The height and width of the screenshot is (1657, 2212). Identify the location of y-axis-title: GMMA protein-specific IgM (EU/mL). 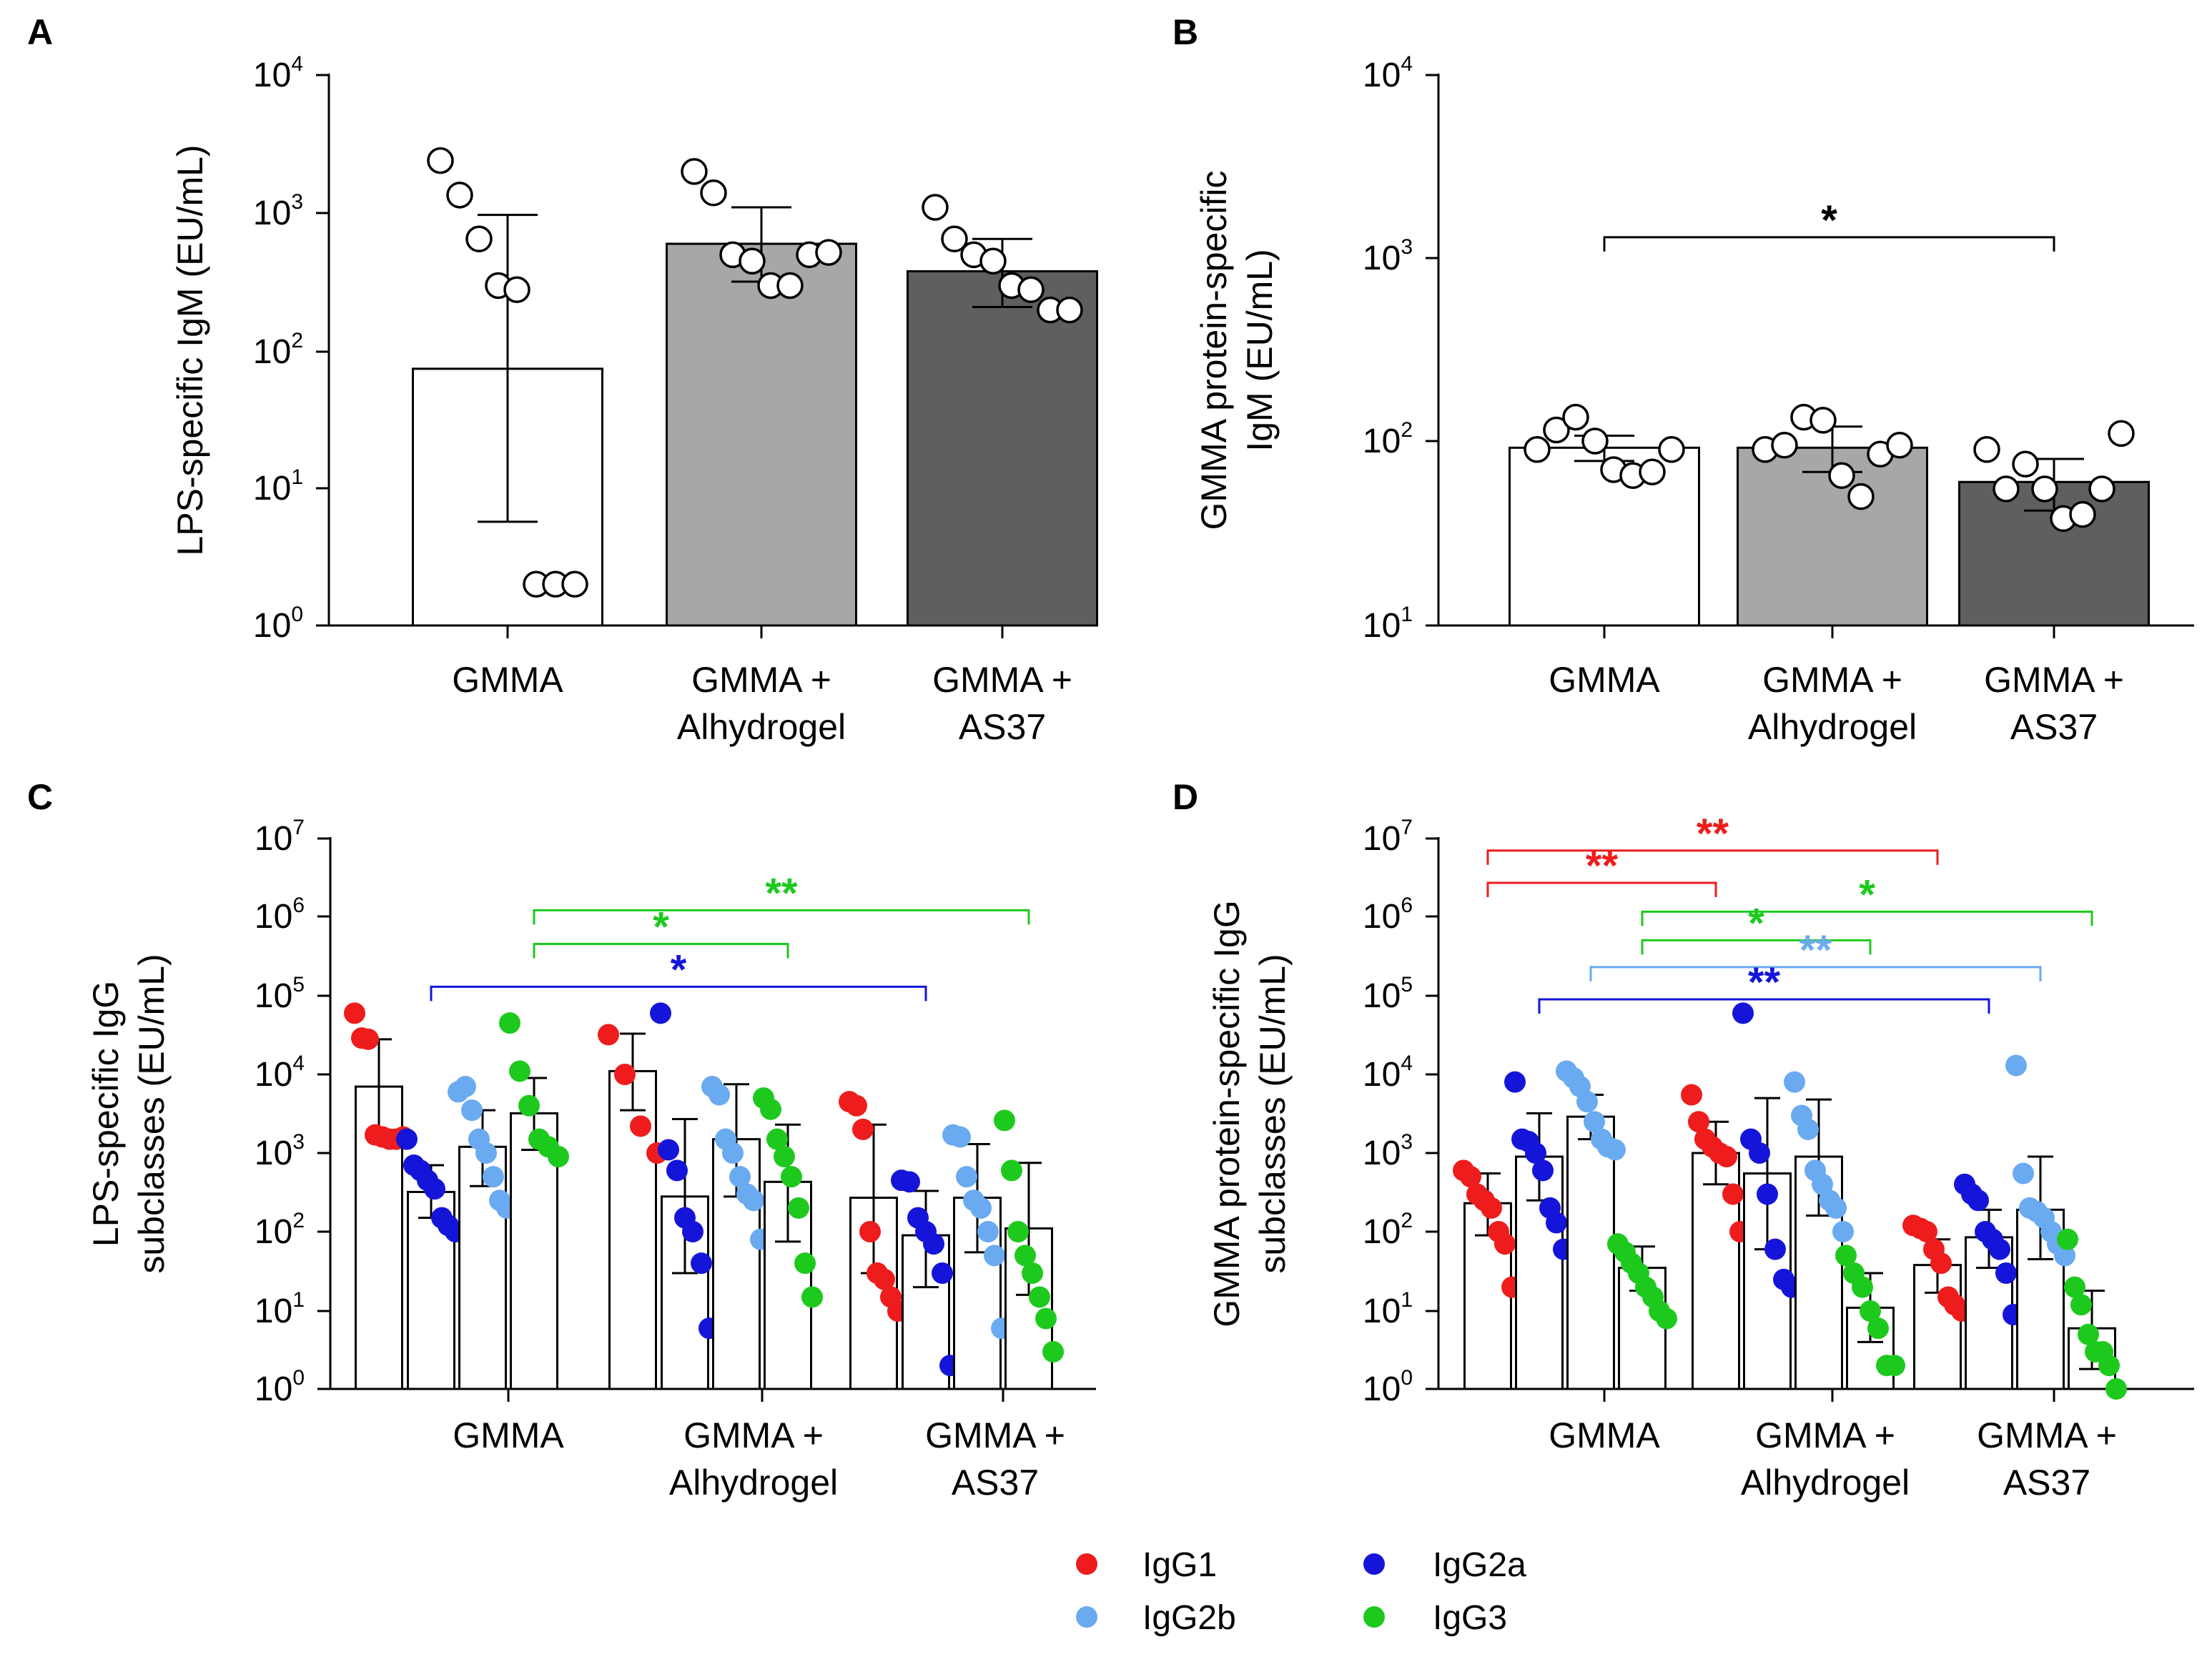
(1237, 350).